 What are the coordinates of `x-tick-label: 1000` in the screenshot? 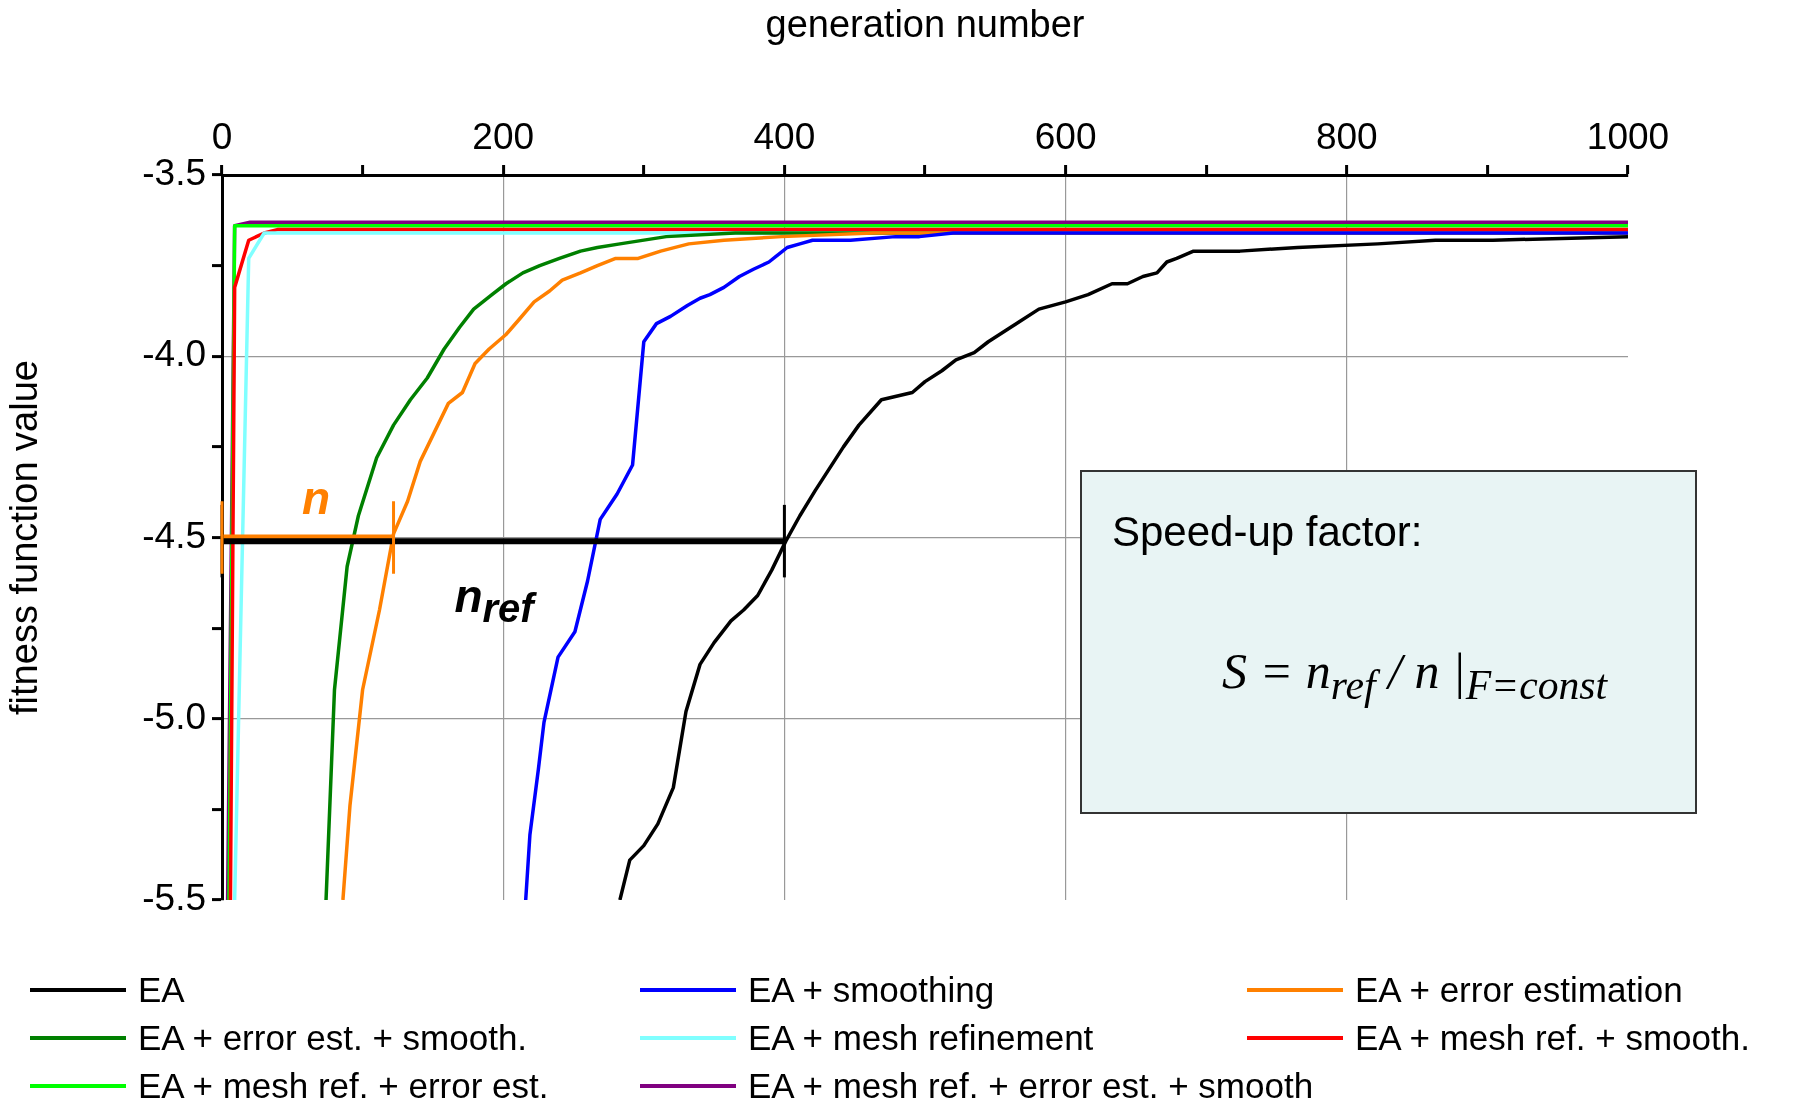 It's located at (1628, 136).